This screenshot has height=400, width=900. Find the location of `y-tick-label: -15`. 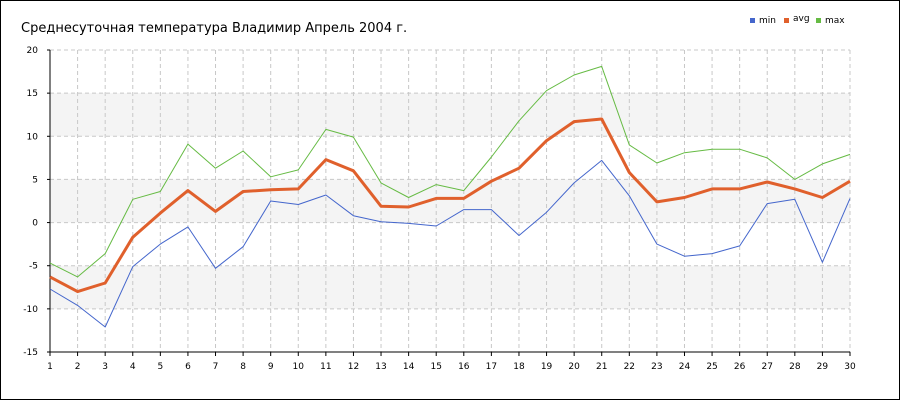

y-tick-label: -15 is located at coordinates (30, 353).